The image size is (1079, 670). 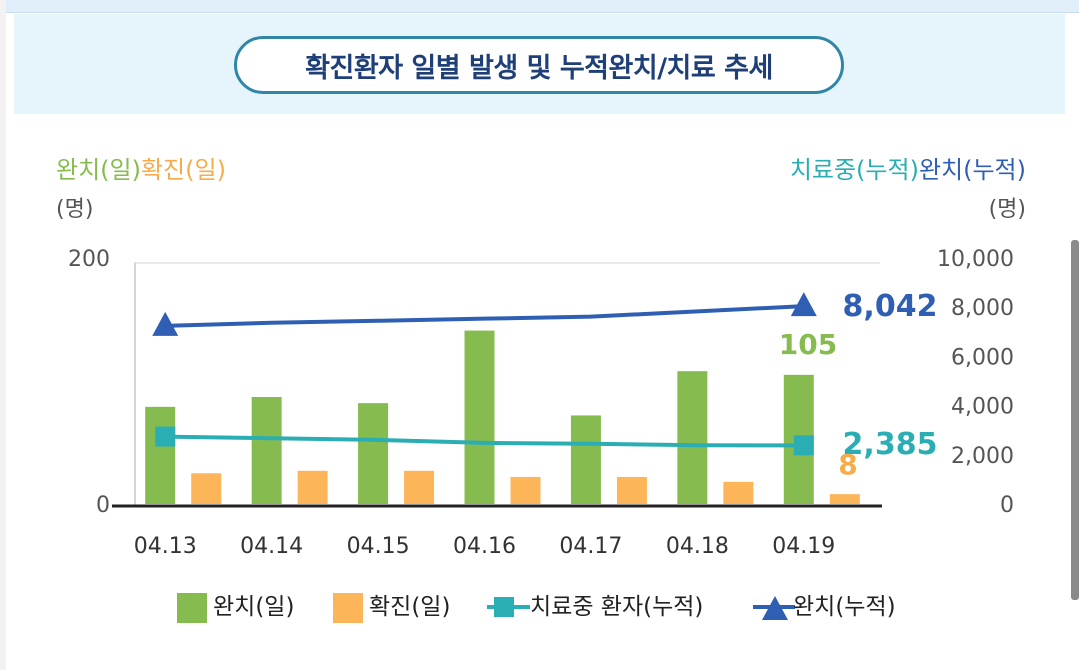 I want to click on line-treating-cumulative, so click(x=484, y=441).